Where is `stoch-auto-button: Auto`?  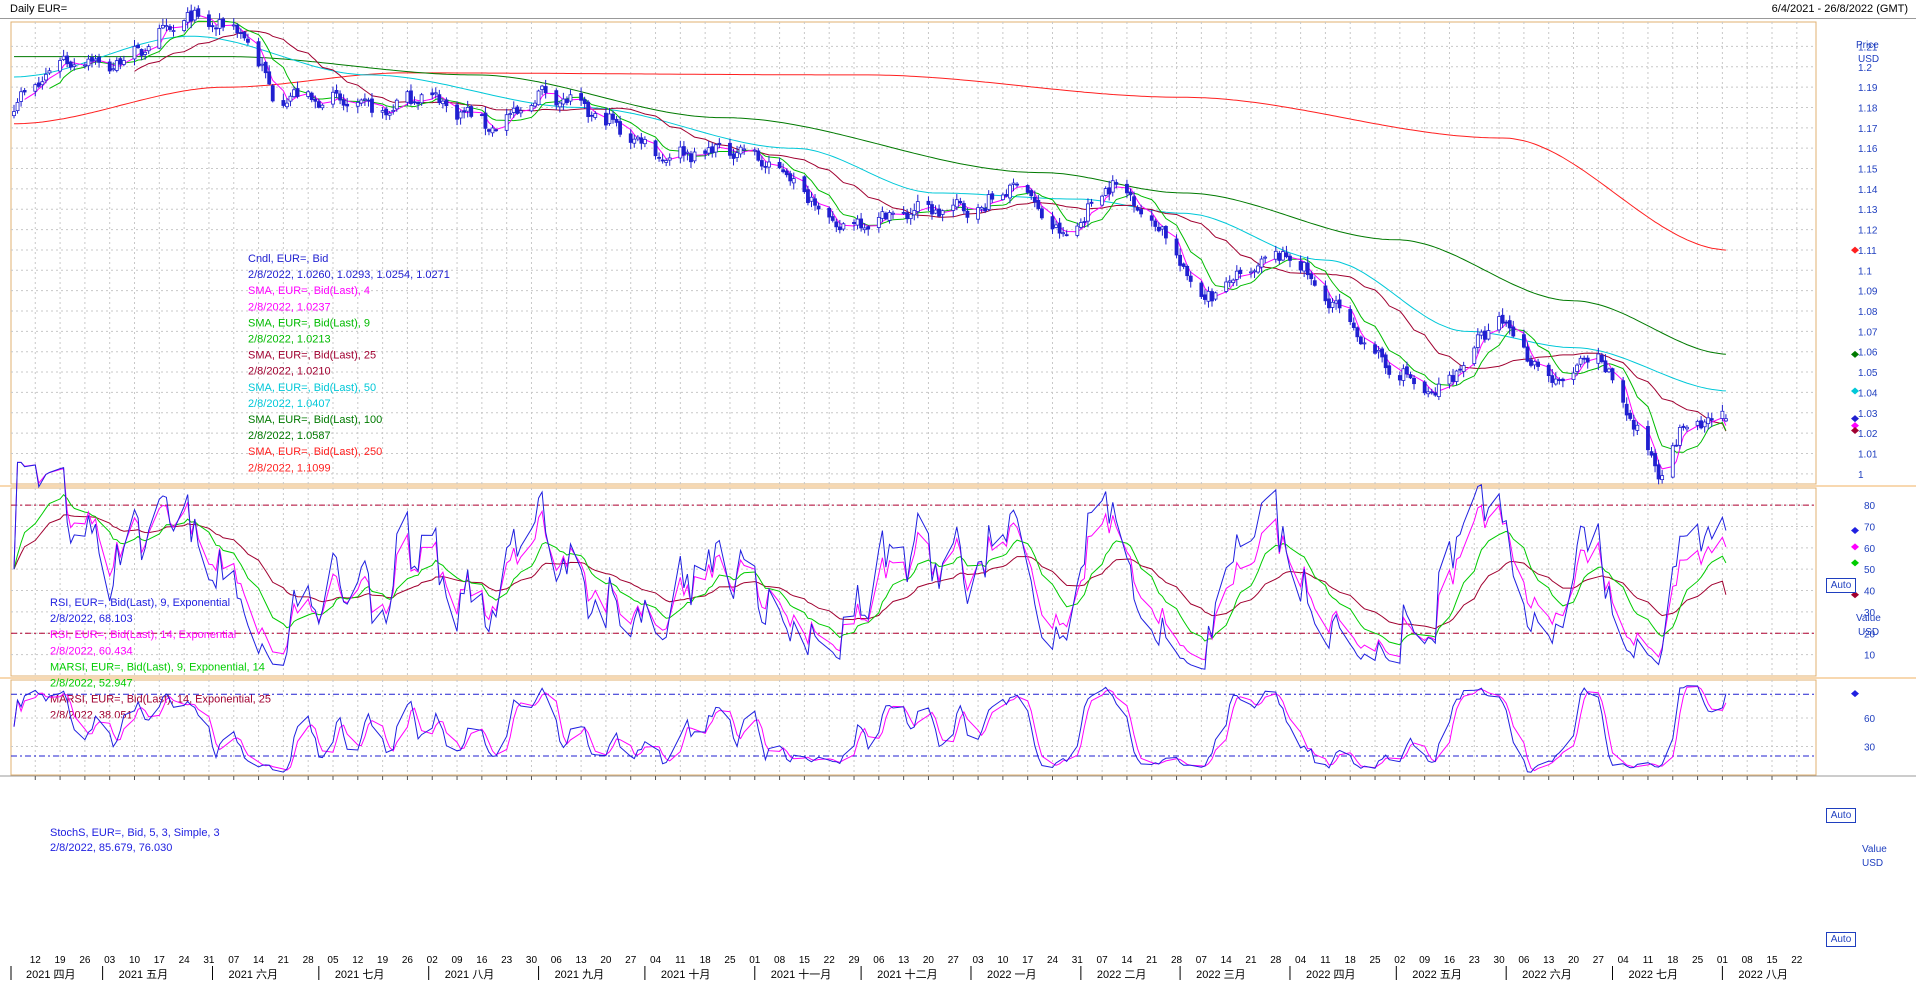 stoch-auto-button: Auto is located at coordinates (1841, 939).